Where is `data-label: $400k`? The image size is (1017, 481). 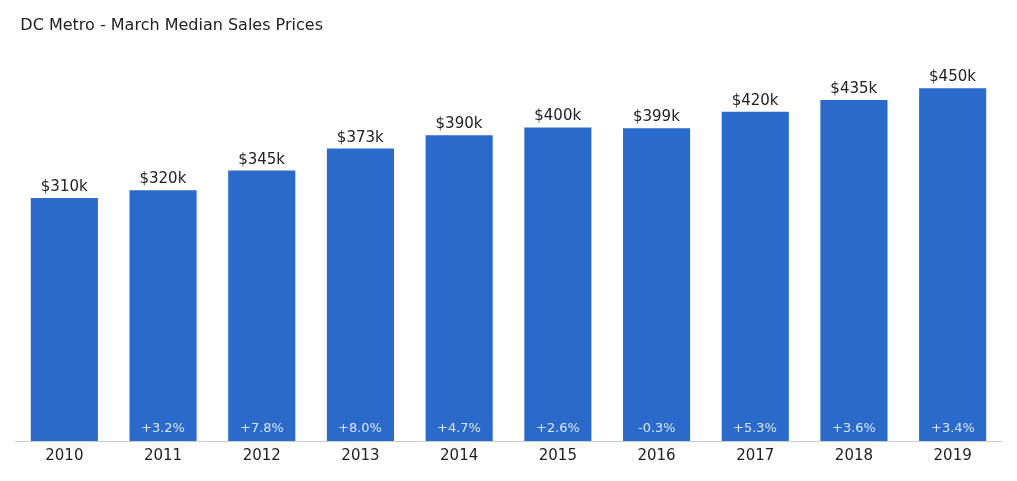
data-label: $400k is located at coordinates (558, 115).